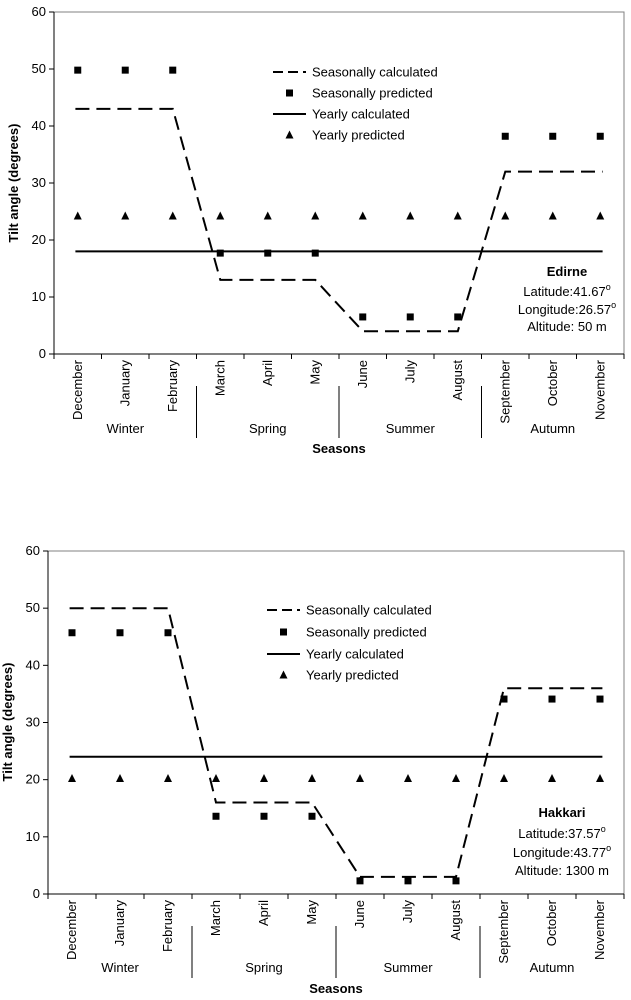  Describe the element at coordinates (283, 674) in the screenshot. I see `legend-triangle-marker-swatch` at that location.